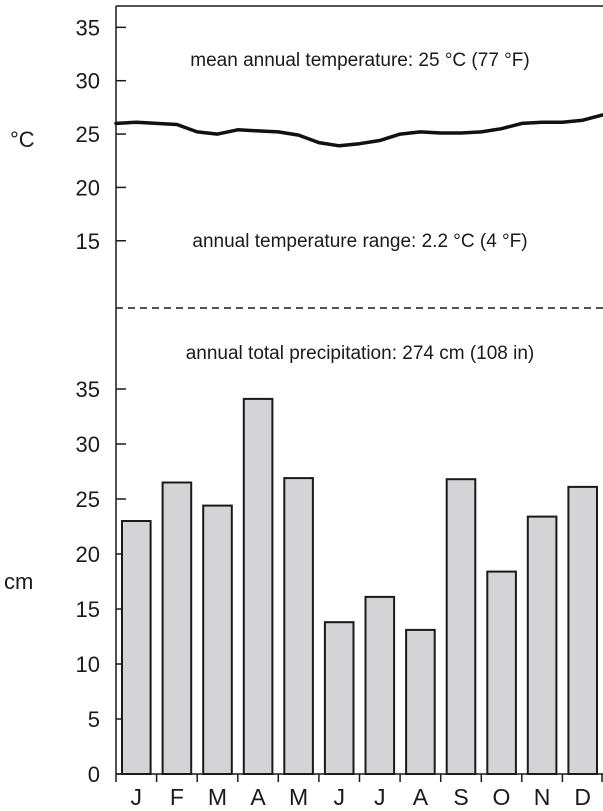 This screenshot has width=603, height=811. Describe the element at coordinates (502, 797) in the screenshot. I see `month-label: O` at that location.